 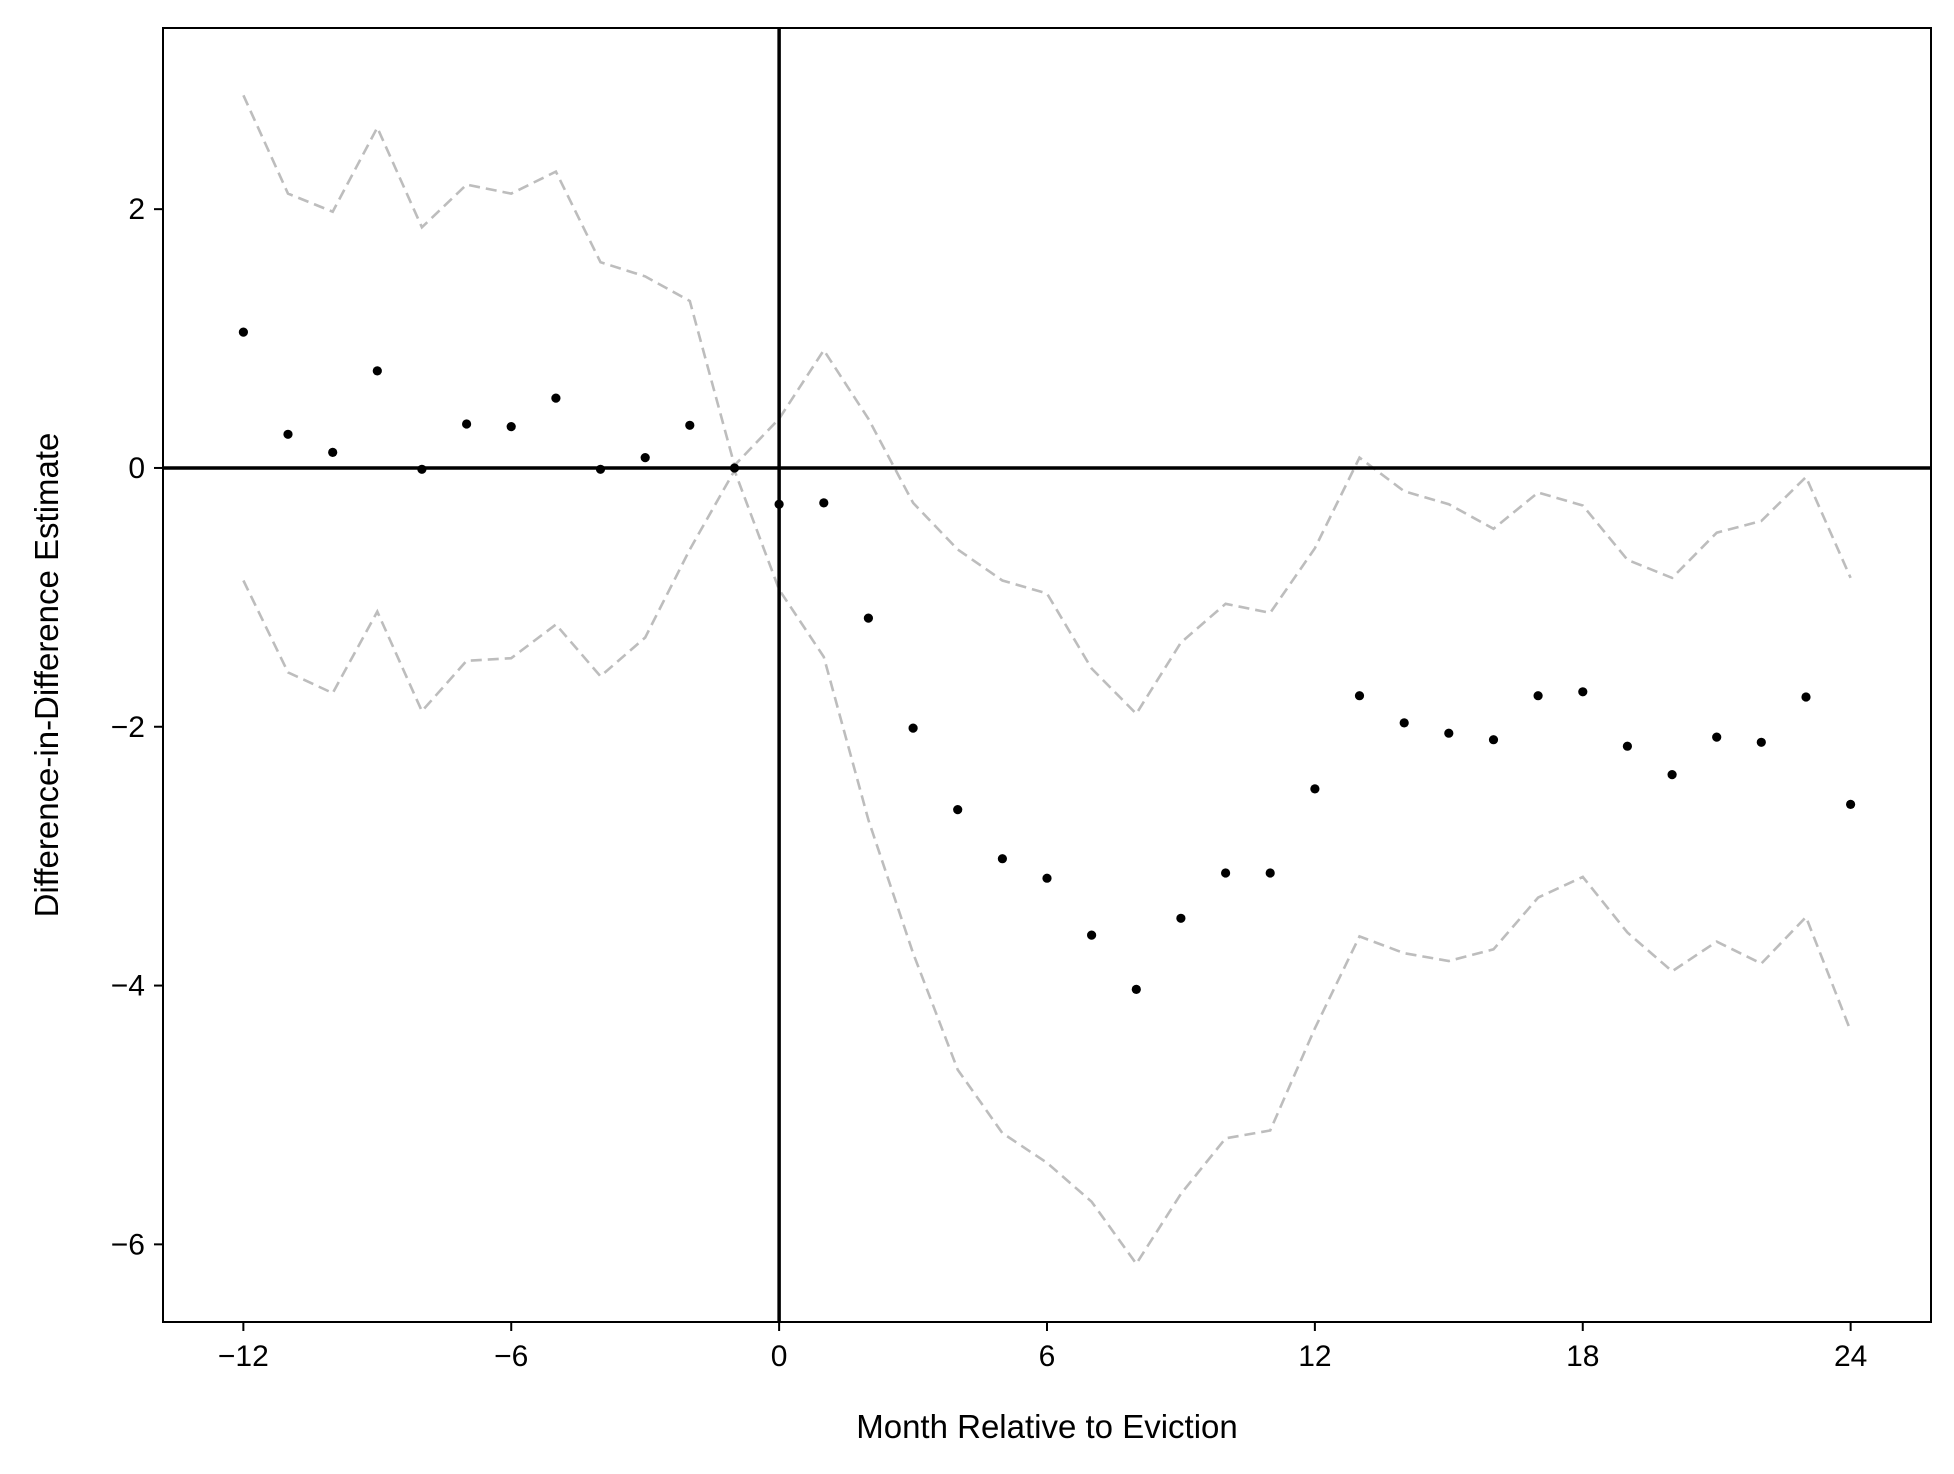 What do you see at coordinates (136, 468) in the screenshot?
I see `y-tick-label: 0` at bounding box center [136, 468].